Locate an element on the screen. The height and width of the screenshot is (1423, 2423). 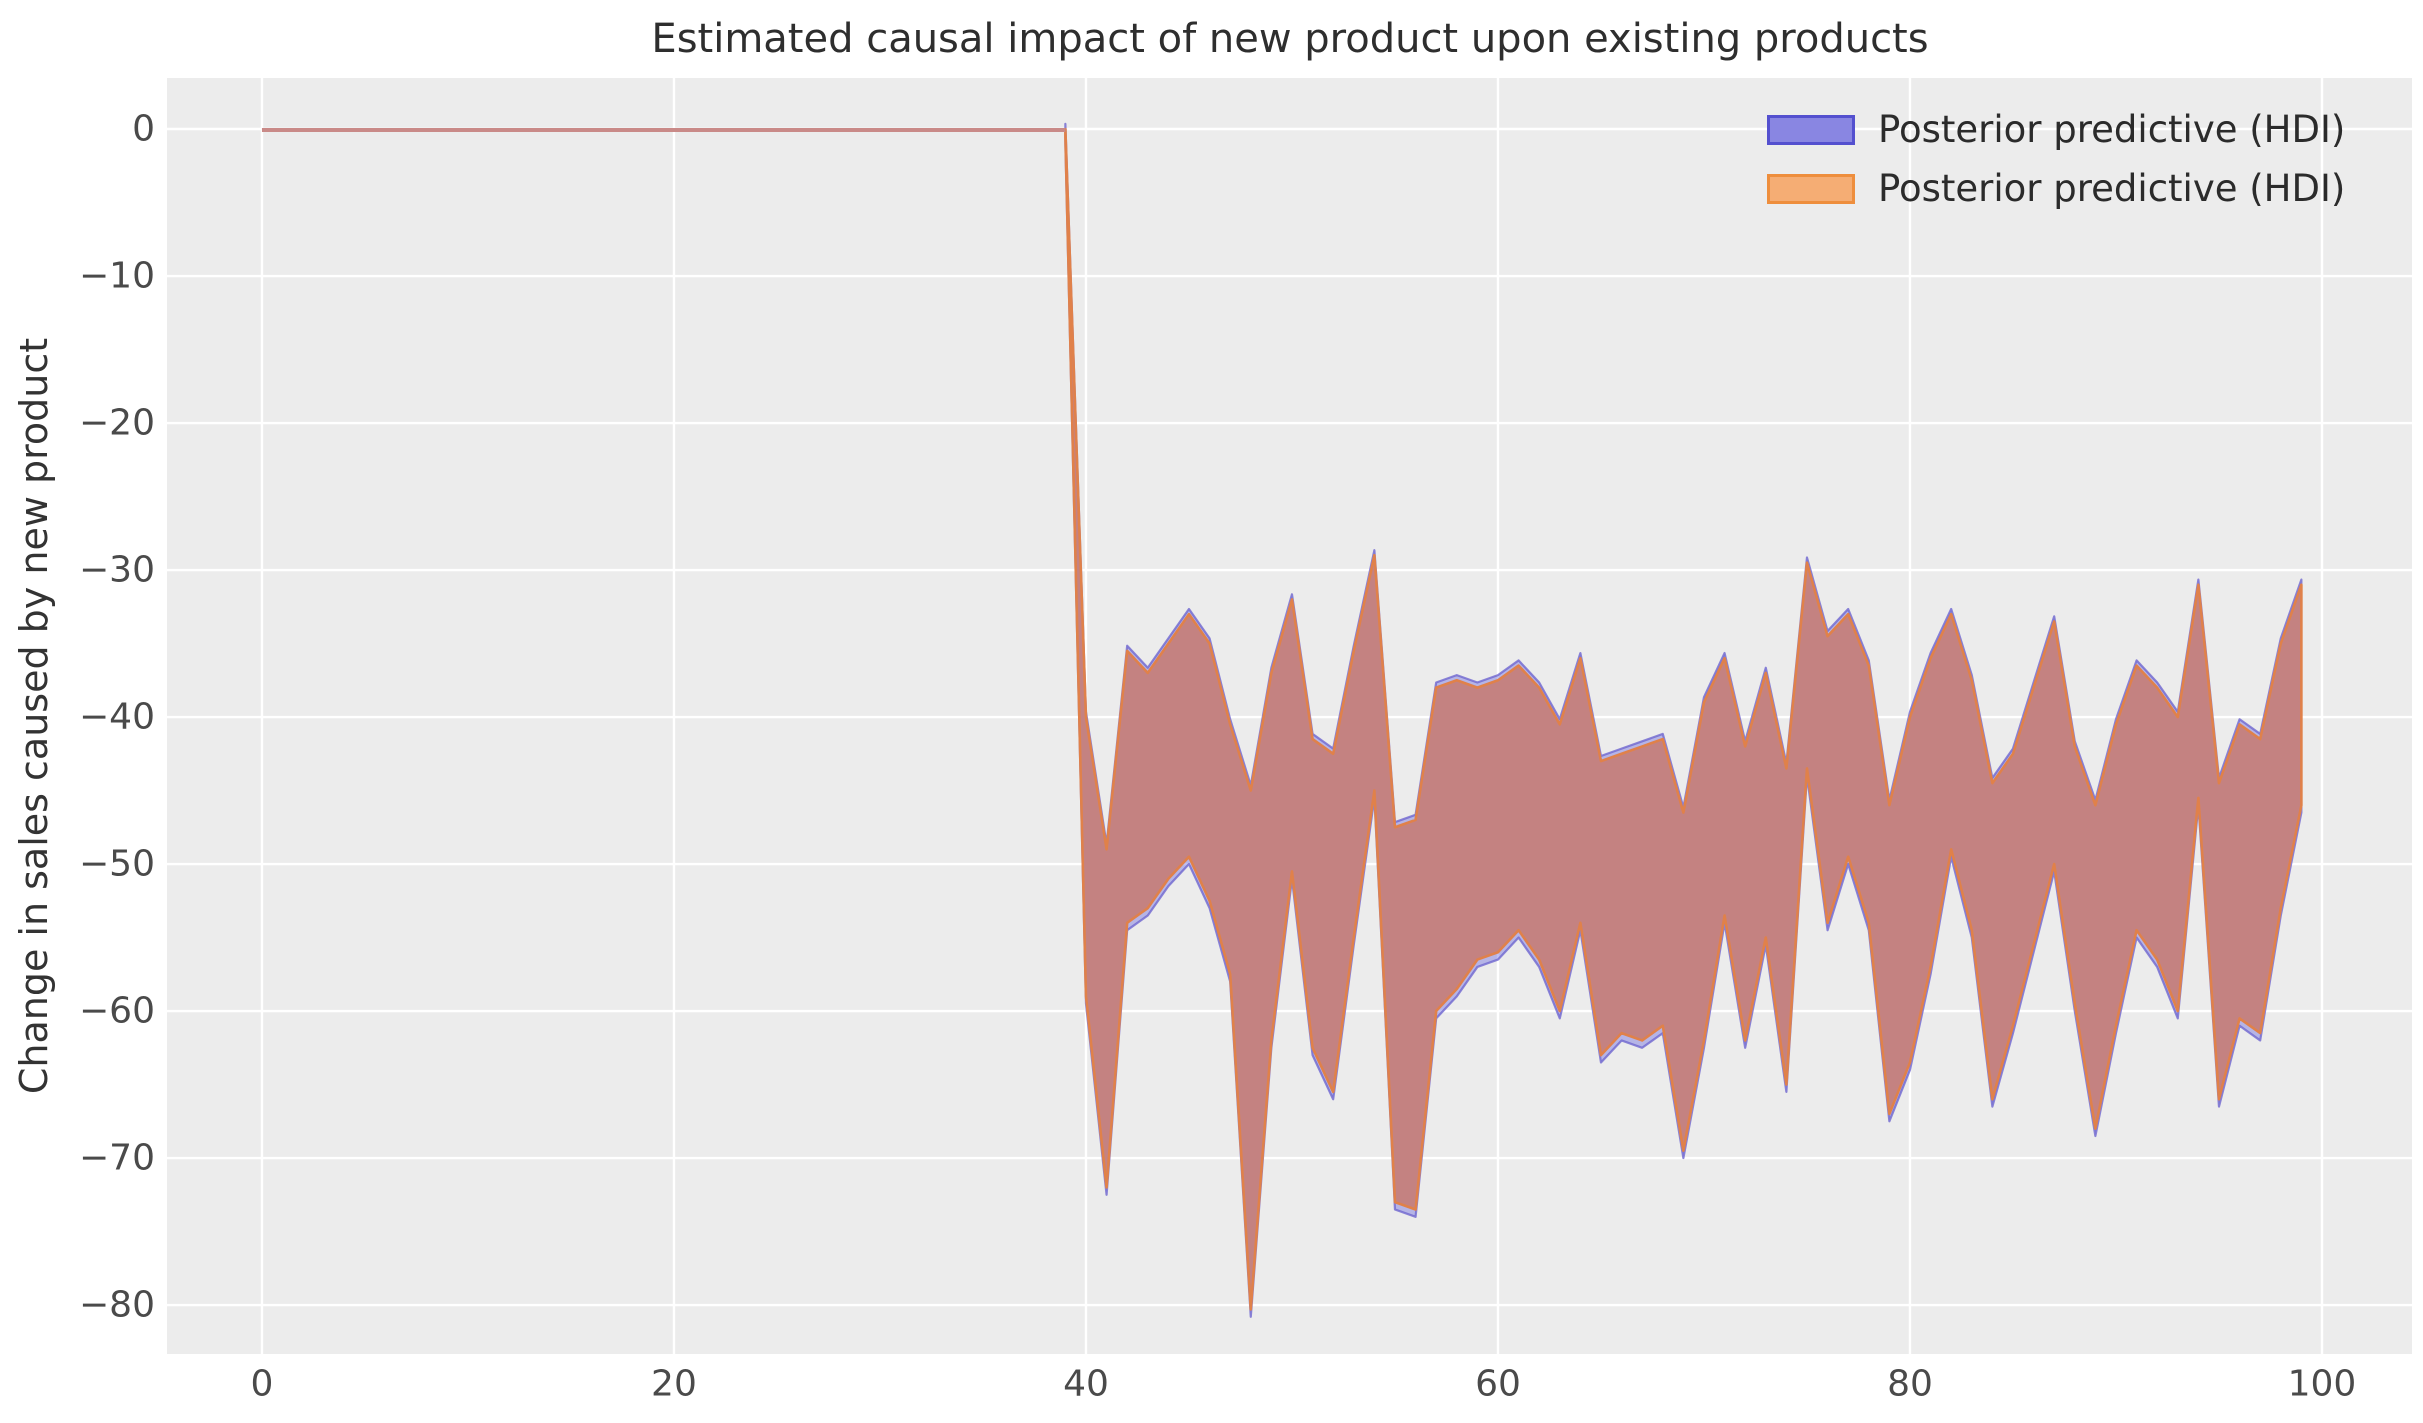
legend-swatch-blue-hdi is located at coordinates (1811, 129).